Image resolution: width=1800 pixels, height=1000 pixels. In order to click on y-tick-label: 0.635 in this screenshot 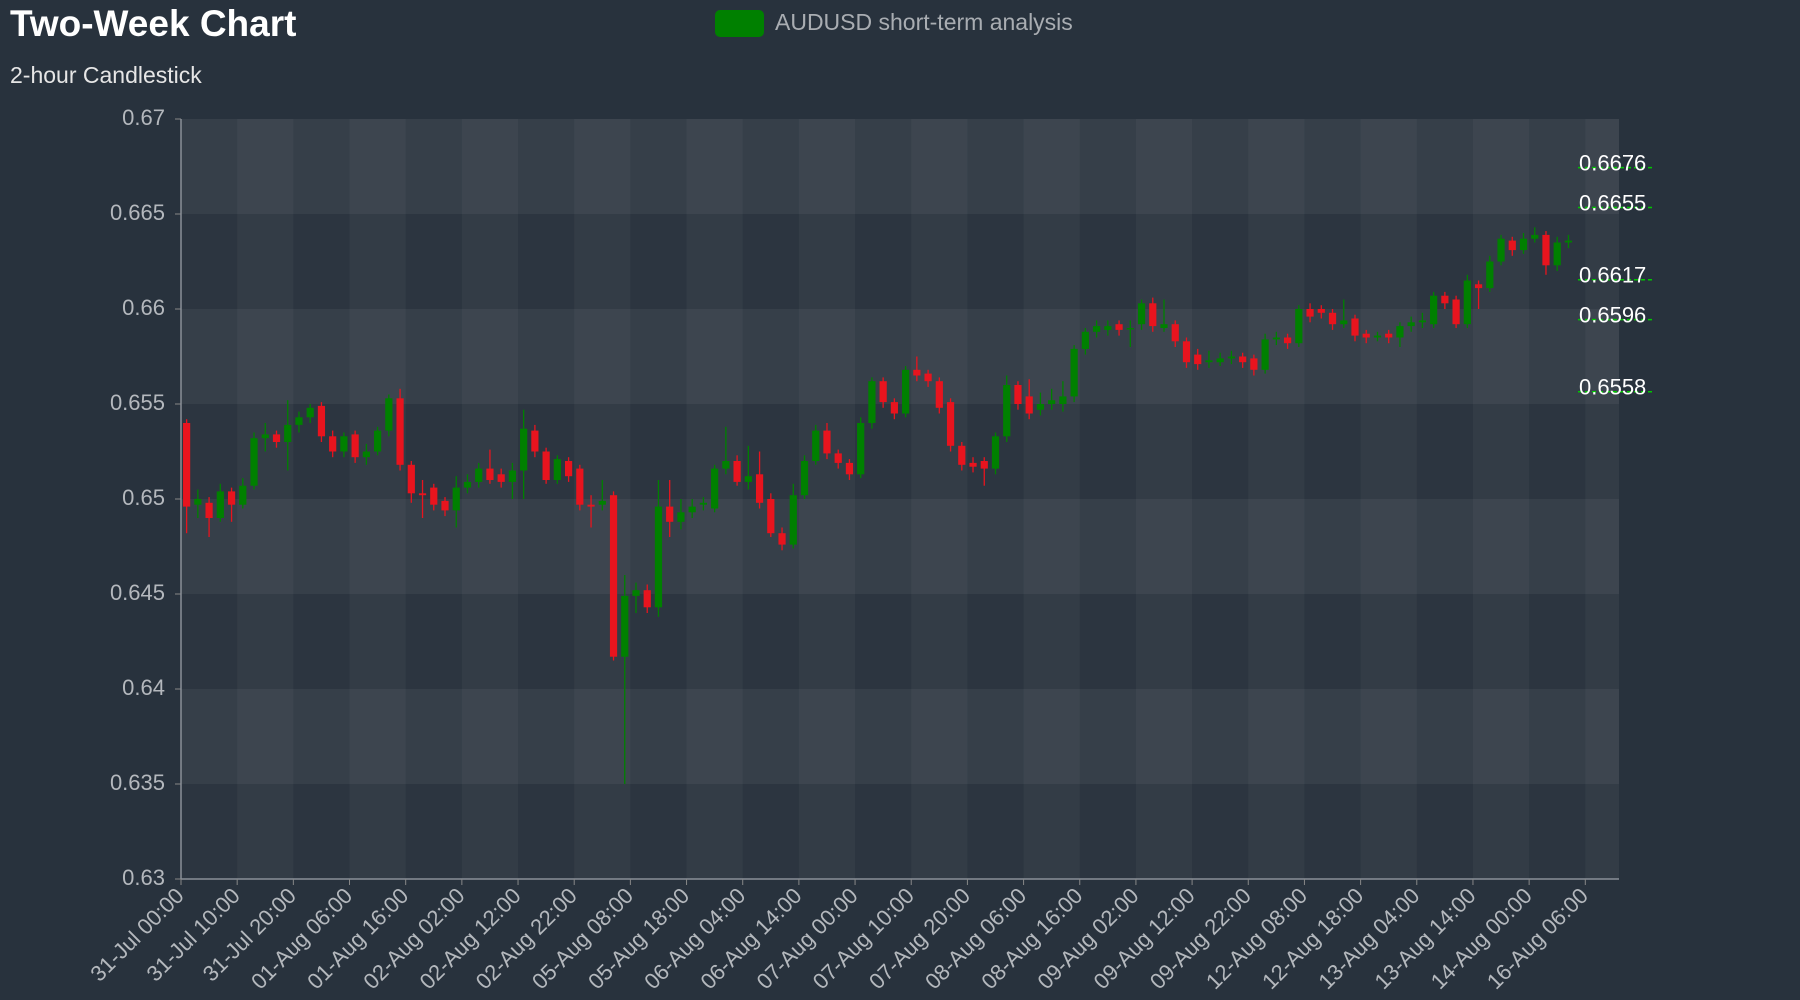, I will do `click(137, 782)`.